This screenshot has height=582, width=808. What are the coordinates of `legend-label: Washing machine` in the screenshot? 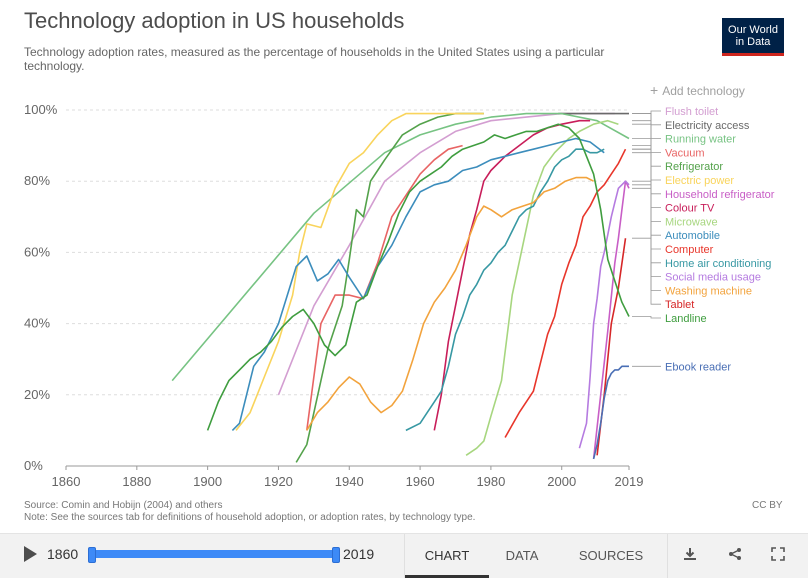 It's located at (708, 291).